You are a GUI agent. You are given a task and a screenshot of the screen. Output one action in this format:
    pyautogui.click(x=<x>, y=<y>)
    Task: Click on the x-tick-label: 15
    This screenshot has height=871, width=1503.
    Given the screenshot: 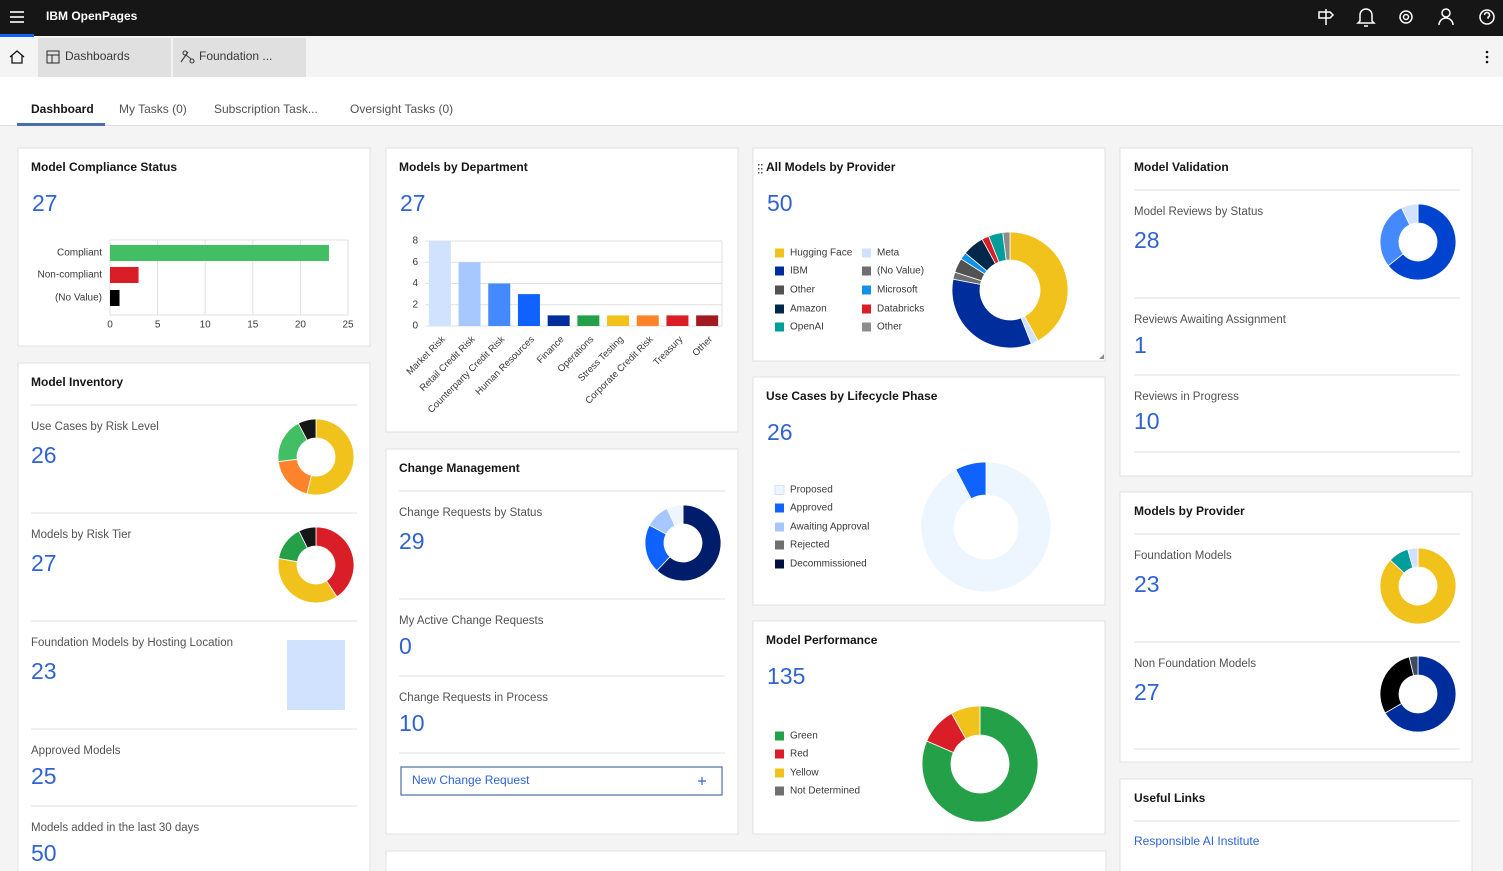 What is the action you would take?
    pyautogui.click(x=253, y=325)
    